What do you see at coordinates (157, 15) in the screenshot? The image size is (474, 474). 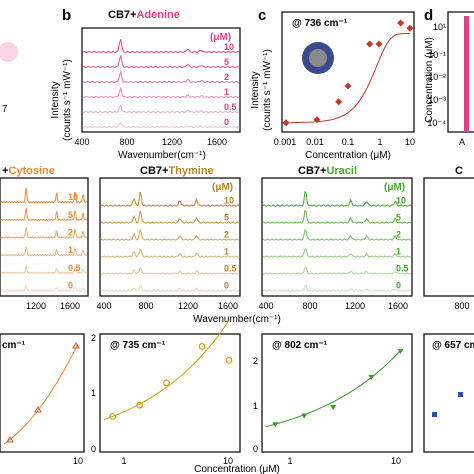 I see `panel-b-title-analyte: Adenine` at bounding box center [157, 15].